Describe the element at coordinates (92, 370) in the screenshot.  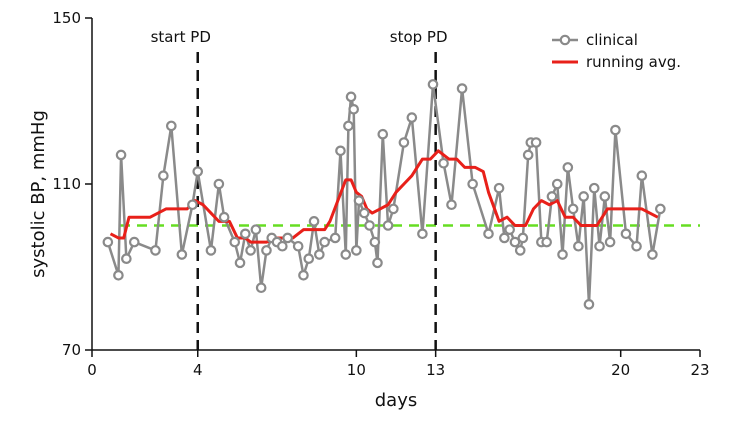
I see `x-tick-label: 0` at that location.